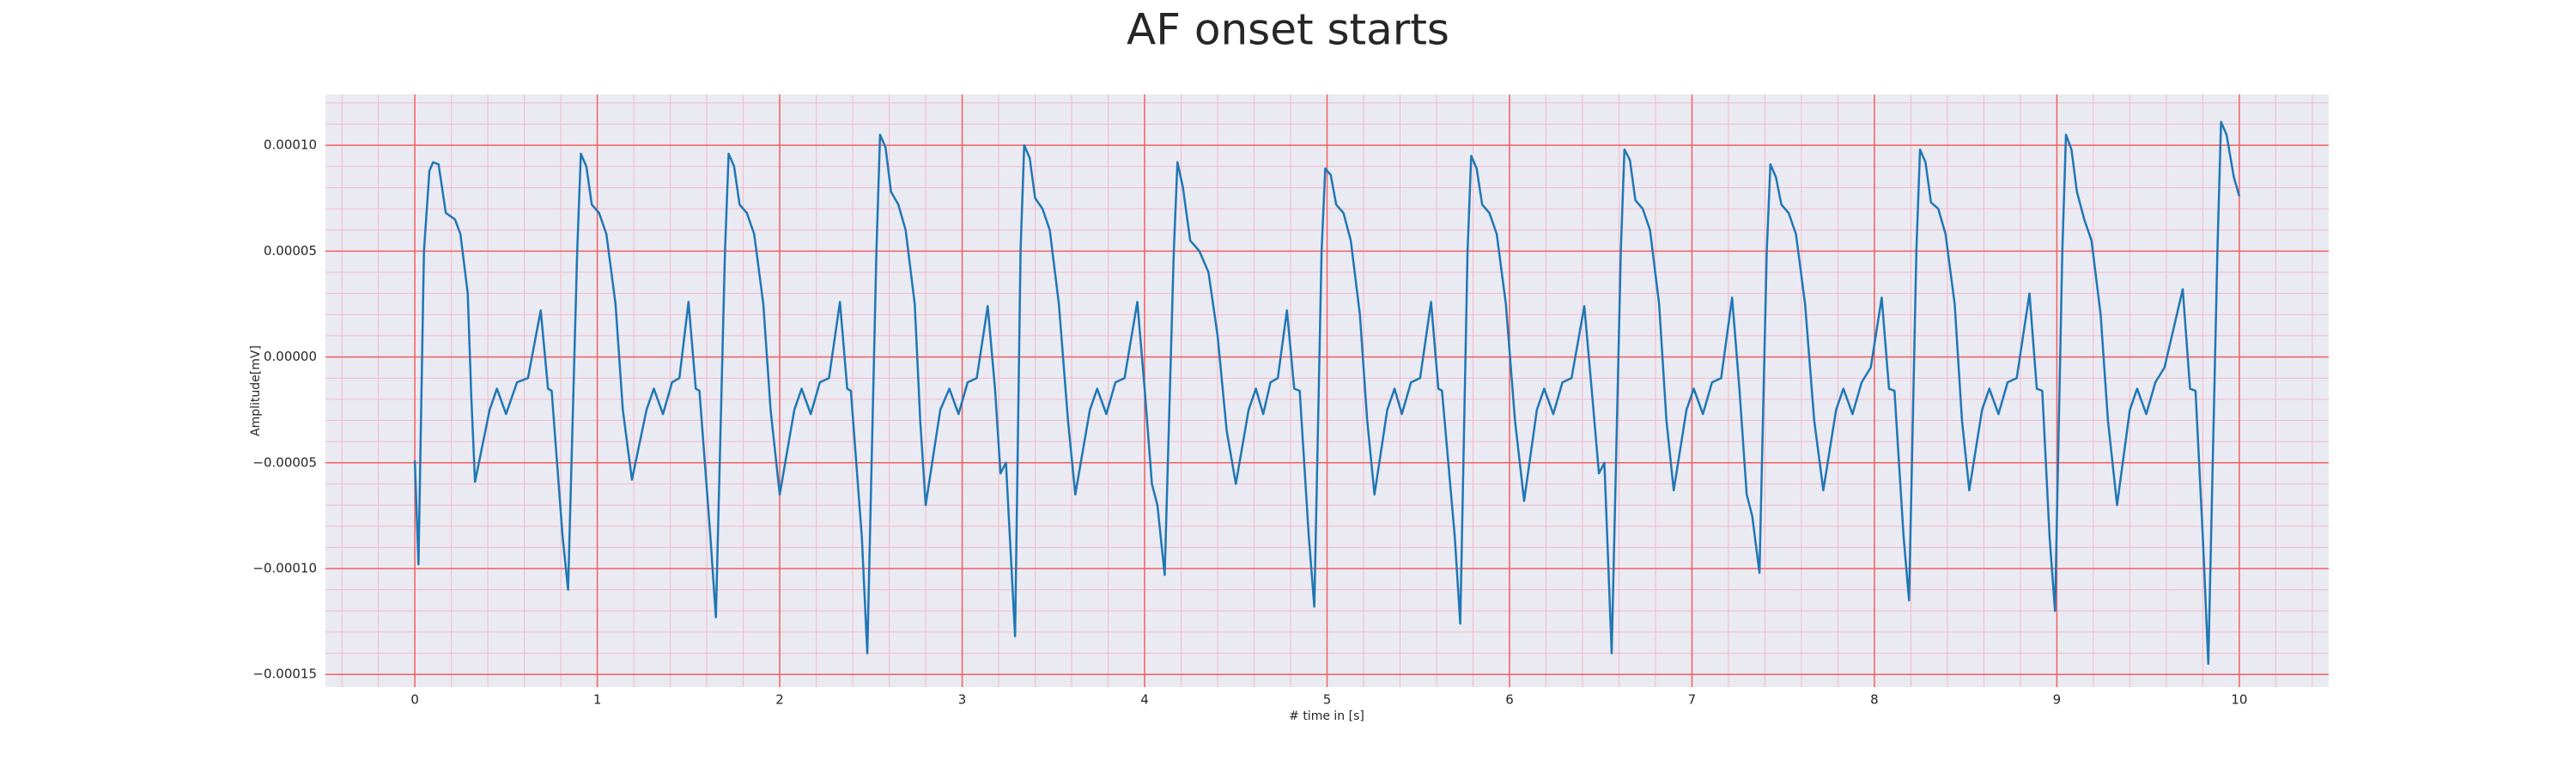 This screenshot has width=2576, height=773. I want to click on x-tick-label: 6, so click(1510, 700).